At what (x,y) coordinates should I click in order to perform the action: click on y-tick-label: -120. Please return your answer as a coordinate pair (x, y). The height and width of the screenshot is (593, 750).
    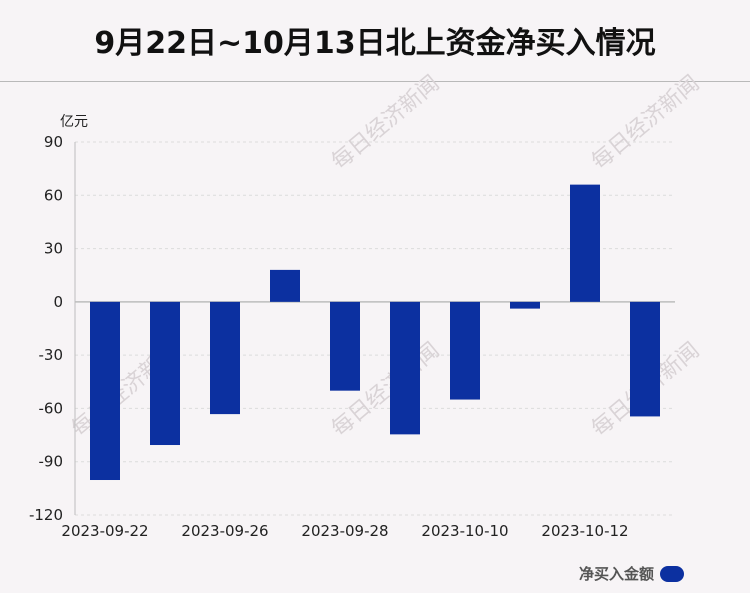
    Looking at the image, I should click on (46, 515).